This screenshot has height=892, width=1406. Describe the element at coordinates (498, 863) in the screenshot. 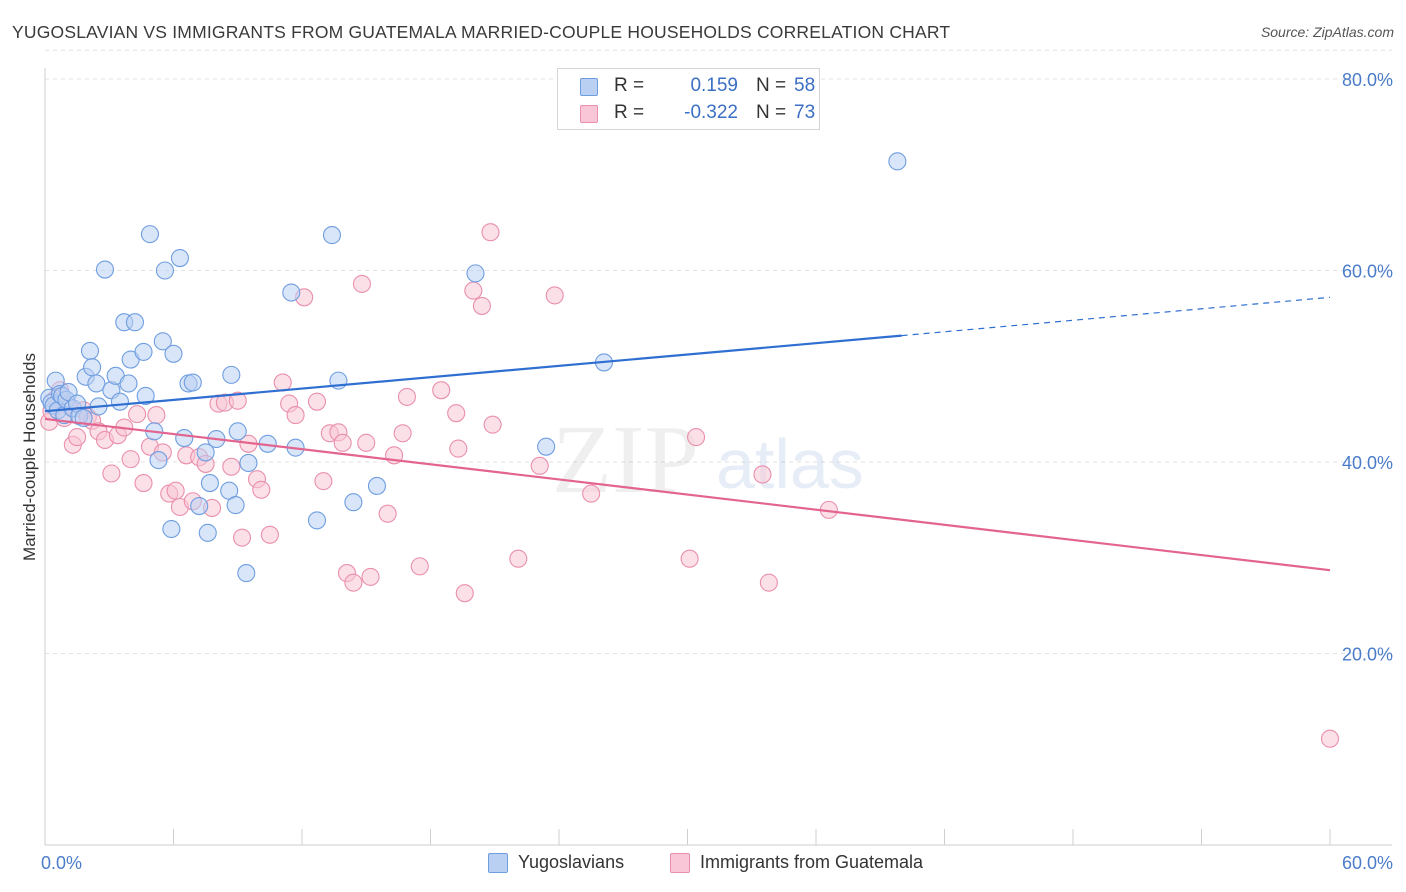

I see `blue-swatch` at that location.